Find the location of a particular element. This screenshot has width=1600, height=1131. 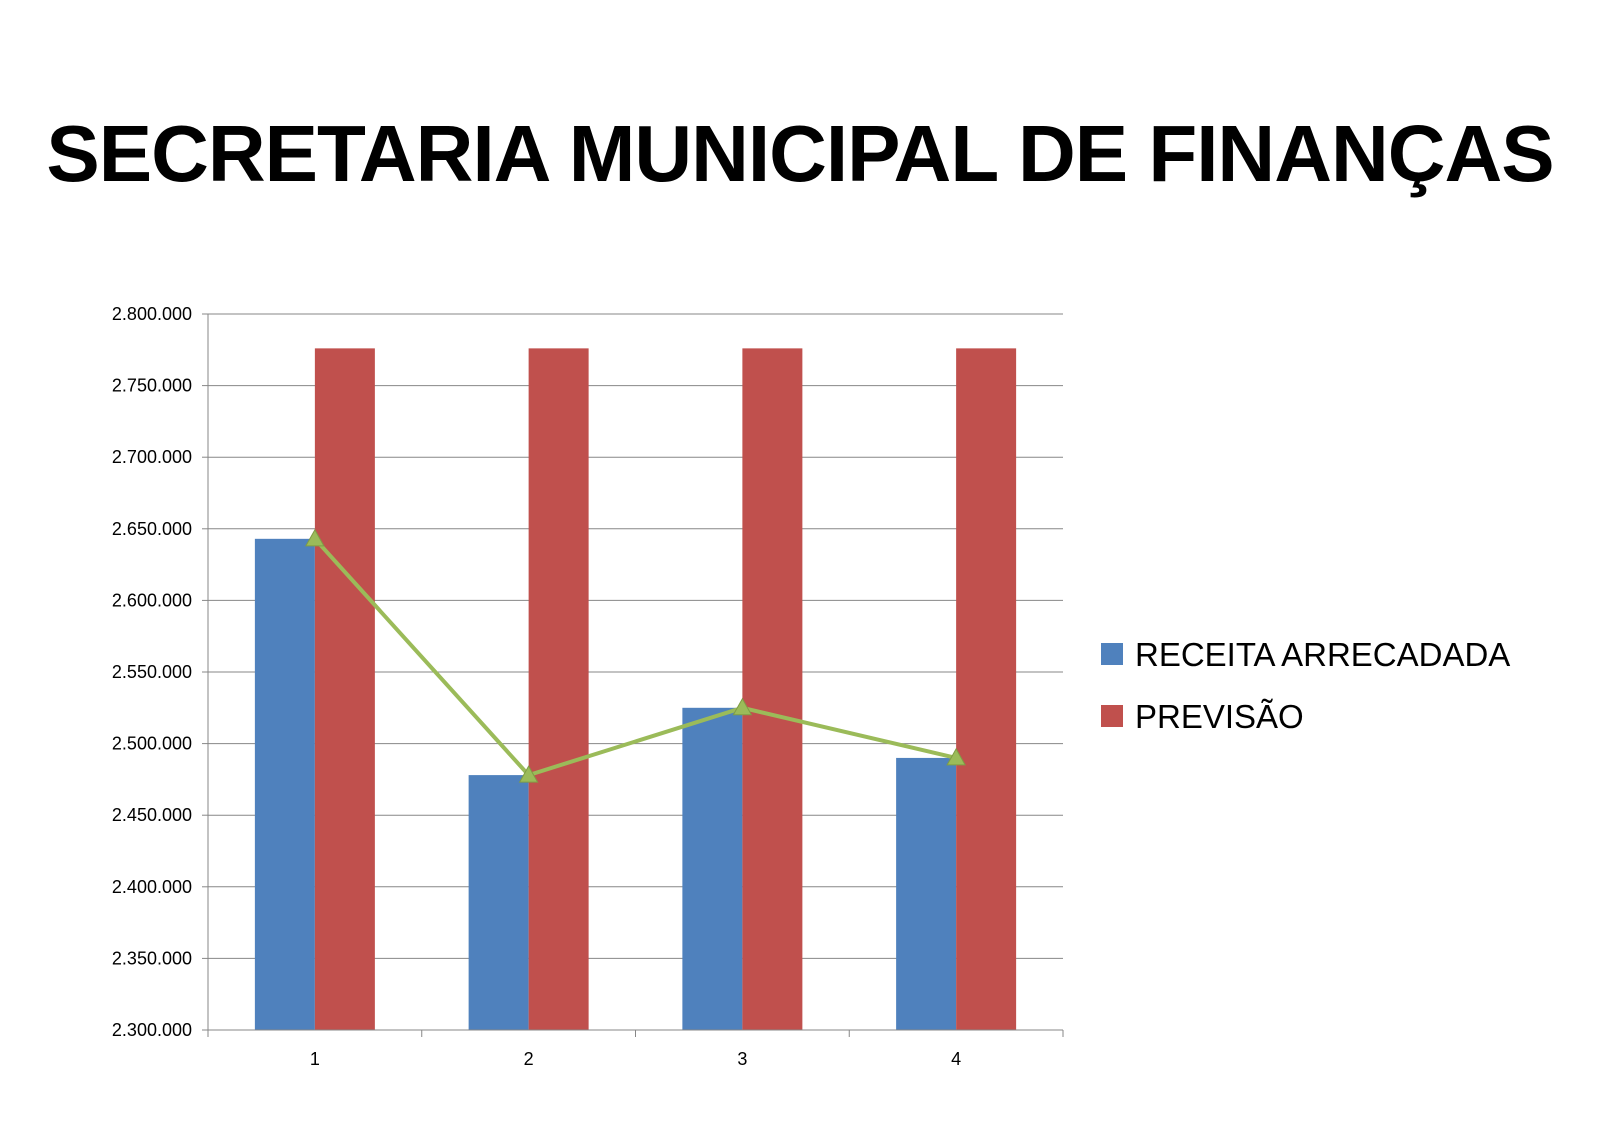

y-tick-label: 2.450.000 is located at coordinates (152, 815).